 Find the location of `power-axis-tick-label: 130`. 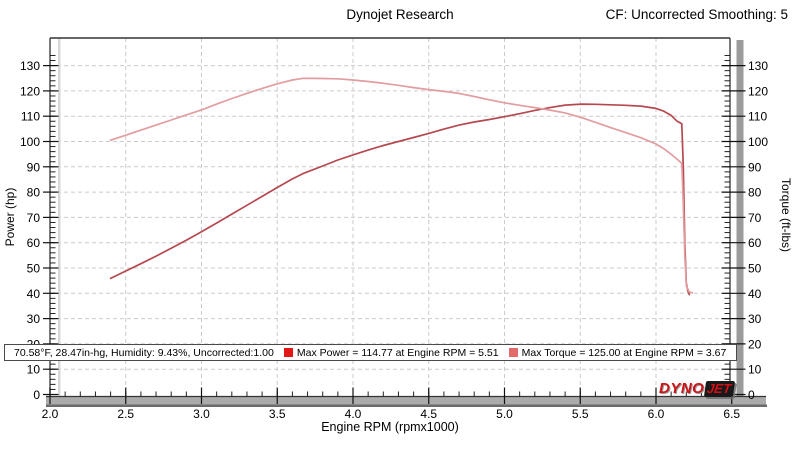

power-axis-tick-label: 130 is located at coordinates (30, 66).